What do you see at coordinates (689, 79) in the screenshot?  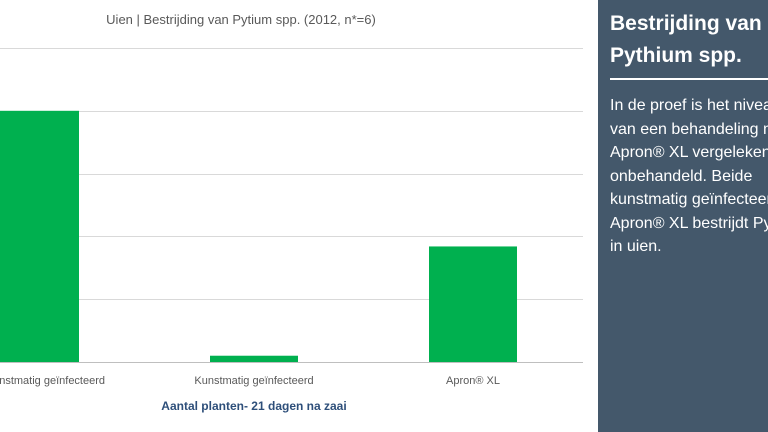 I see `panel-divider` at bounding box center [689, 79].